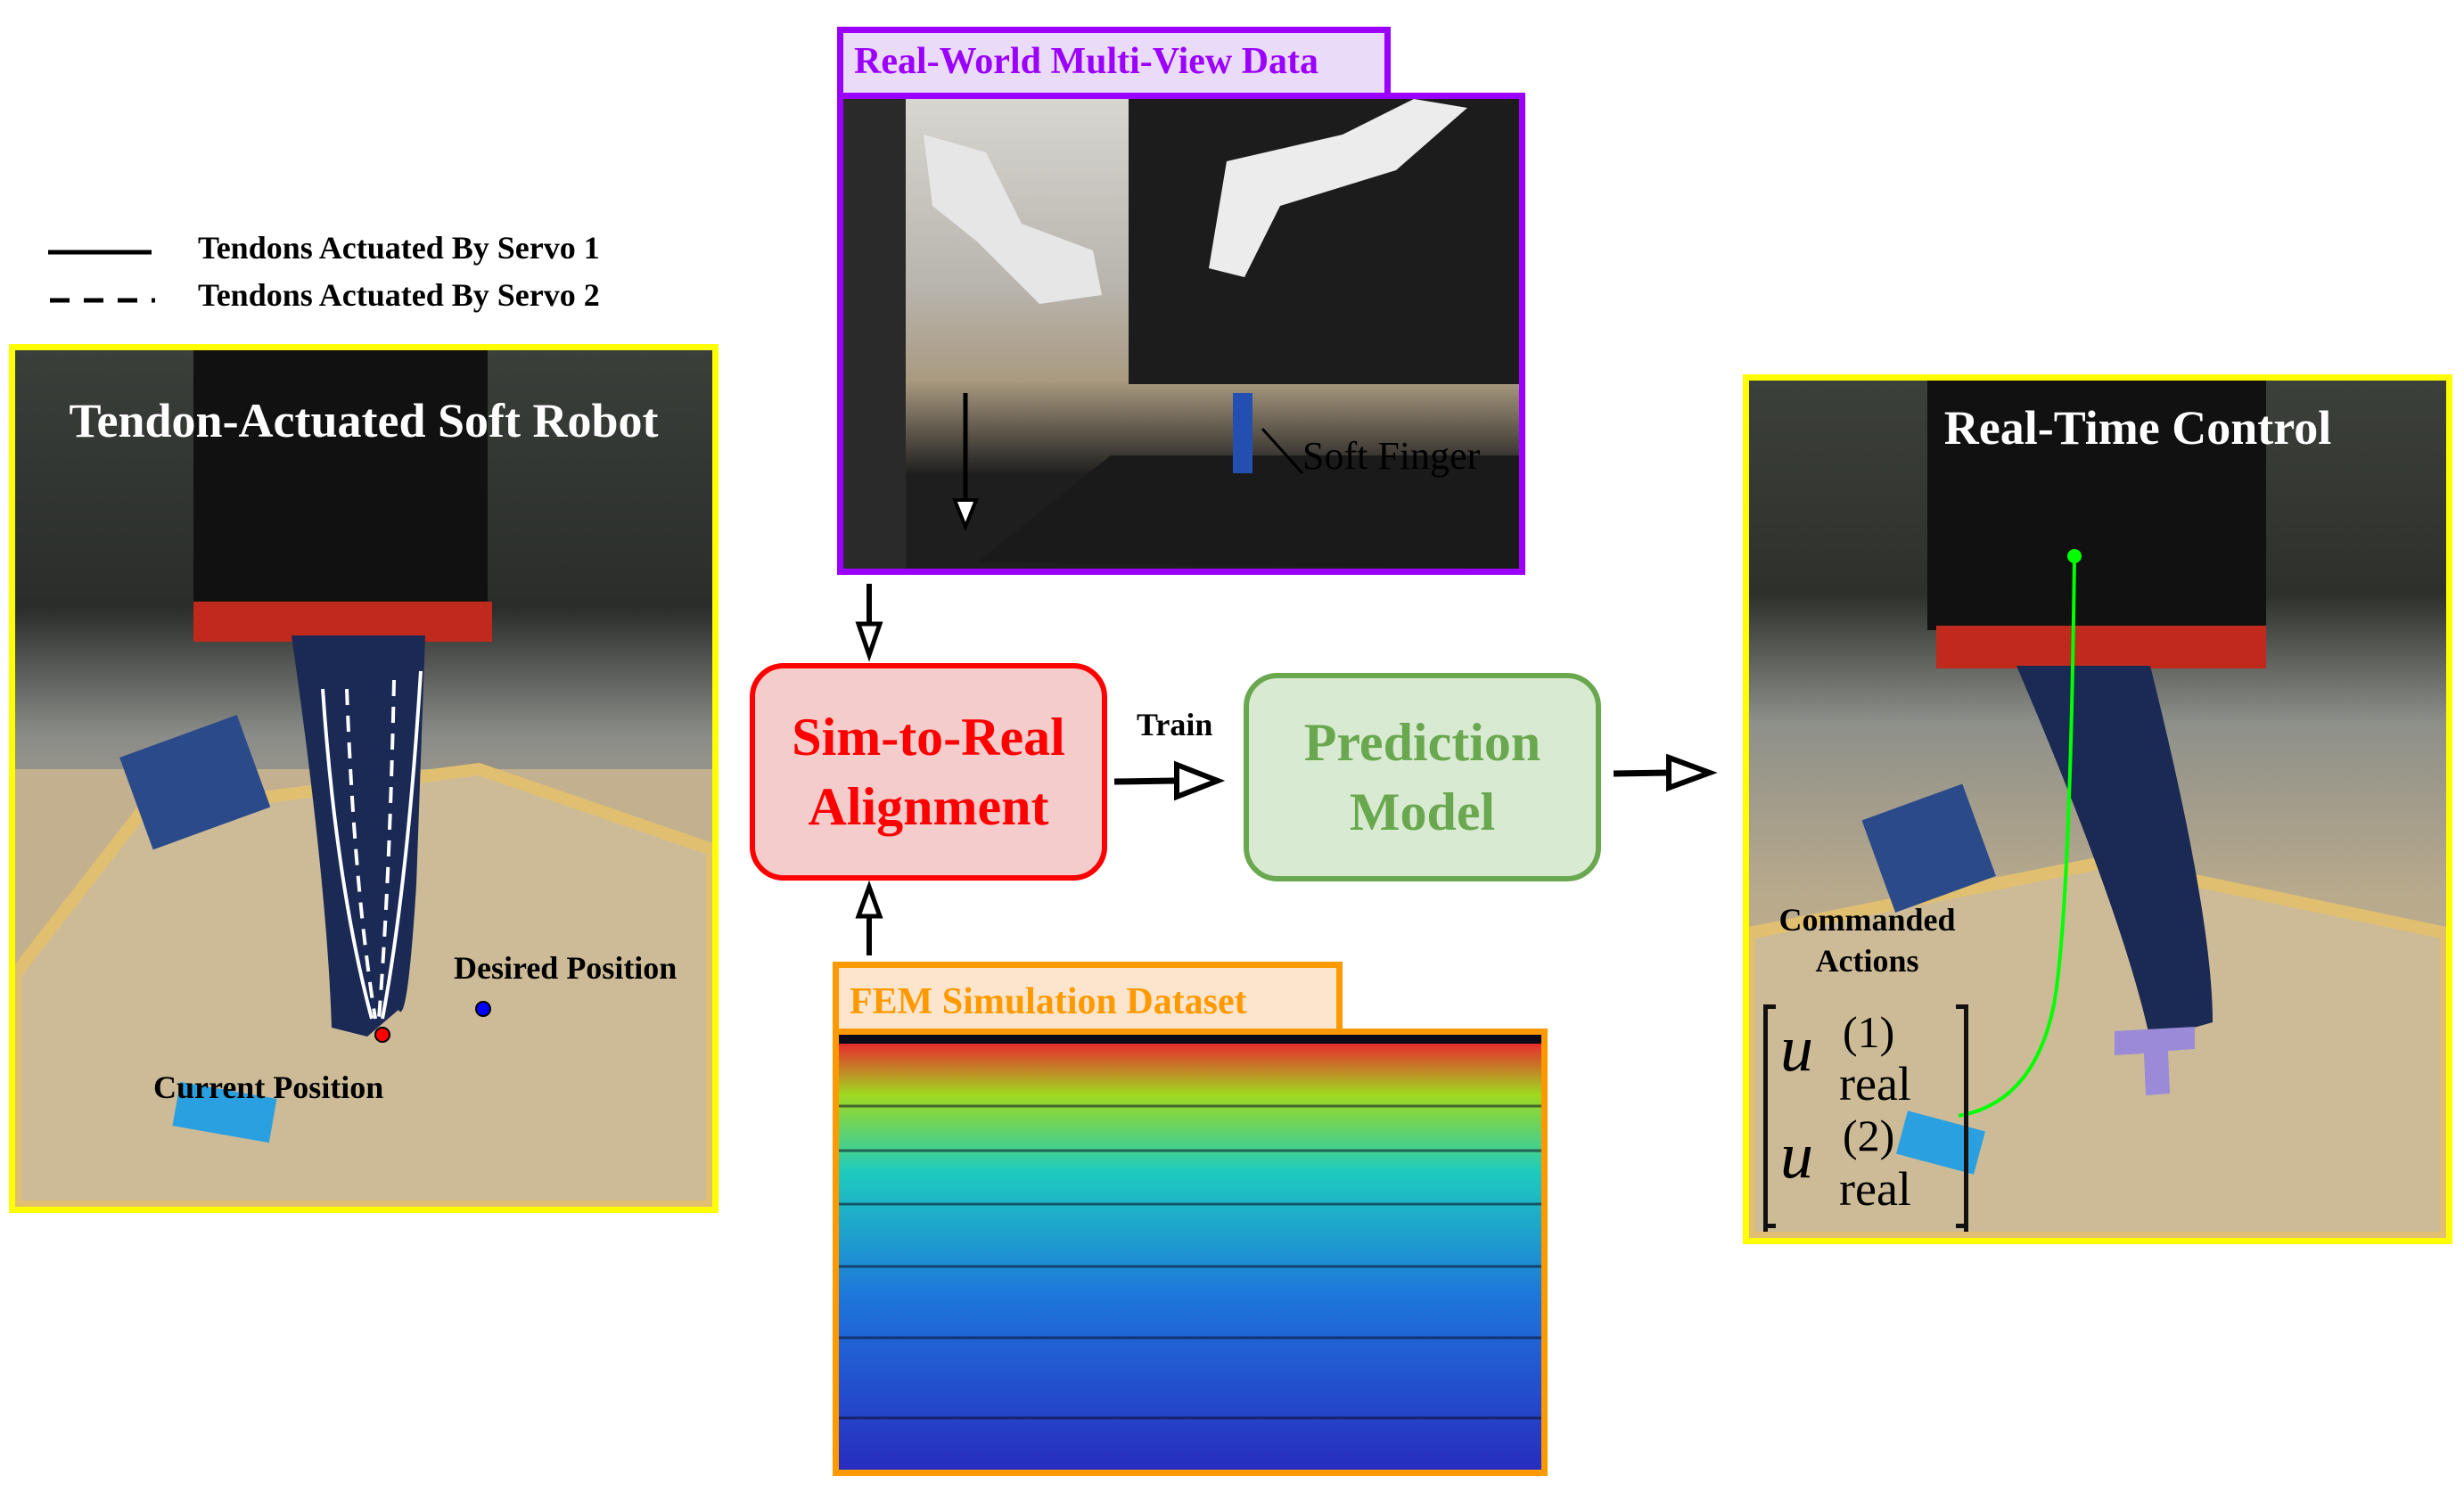 The image size is (2464, 1508). I want to click on current-position-dot, so click(382, 1035).